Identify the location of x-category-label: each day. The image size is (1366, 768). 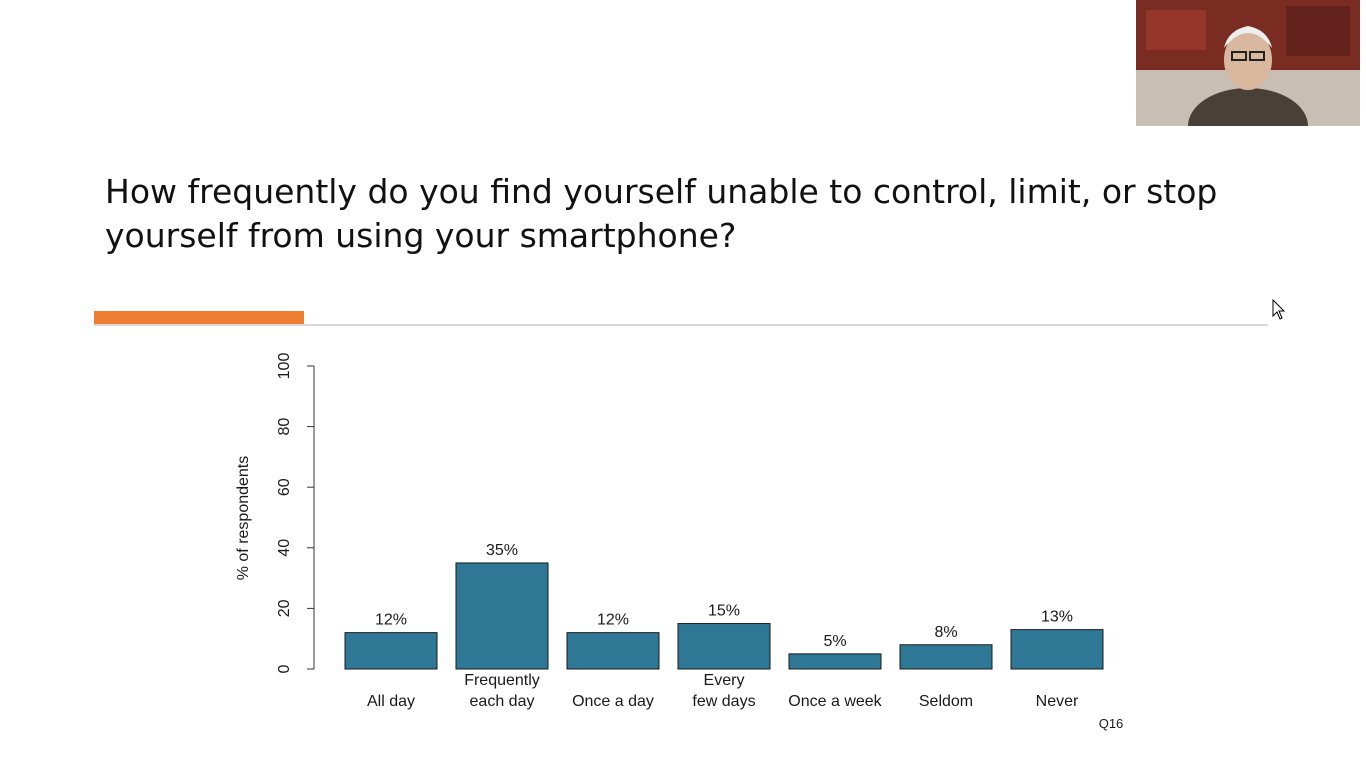
(502, 701).